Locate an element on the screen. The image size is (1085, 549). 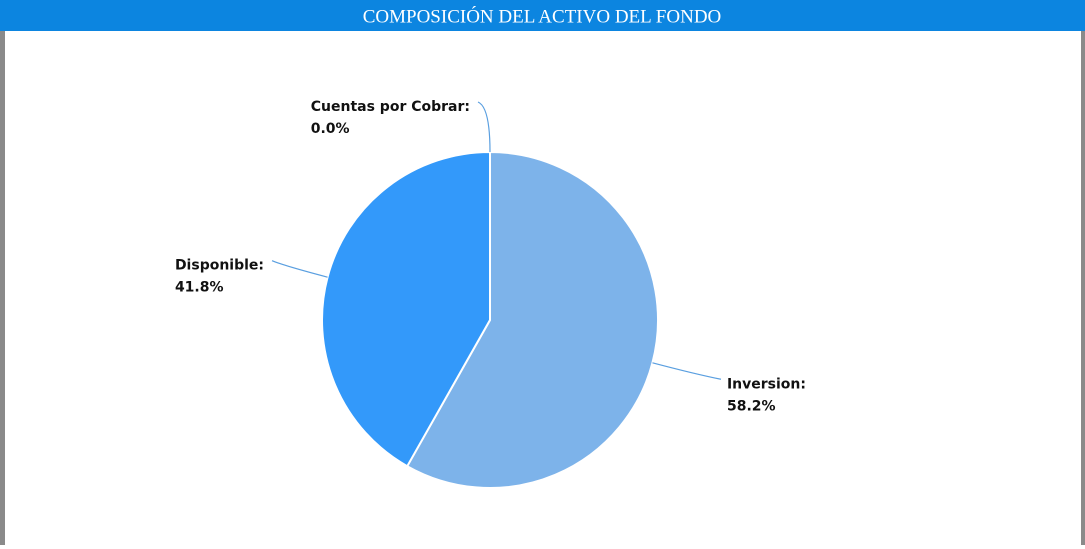
slice-label: Disponible: is located at coordinates (219, 266).